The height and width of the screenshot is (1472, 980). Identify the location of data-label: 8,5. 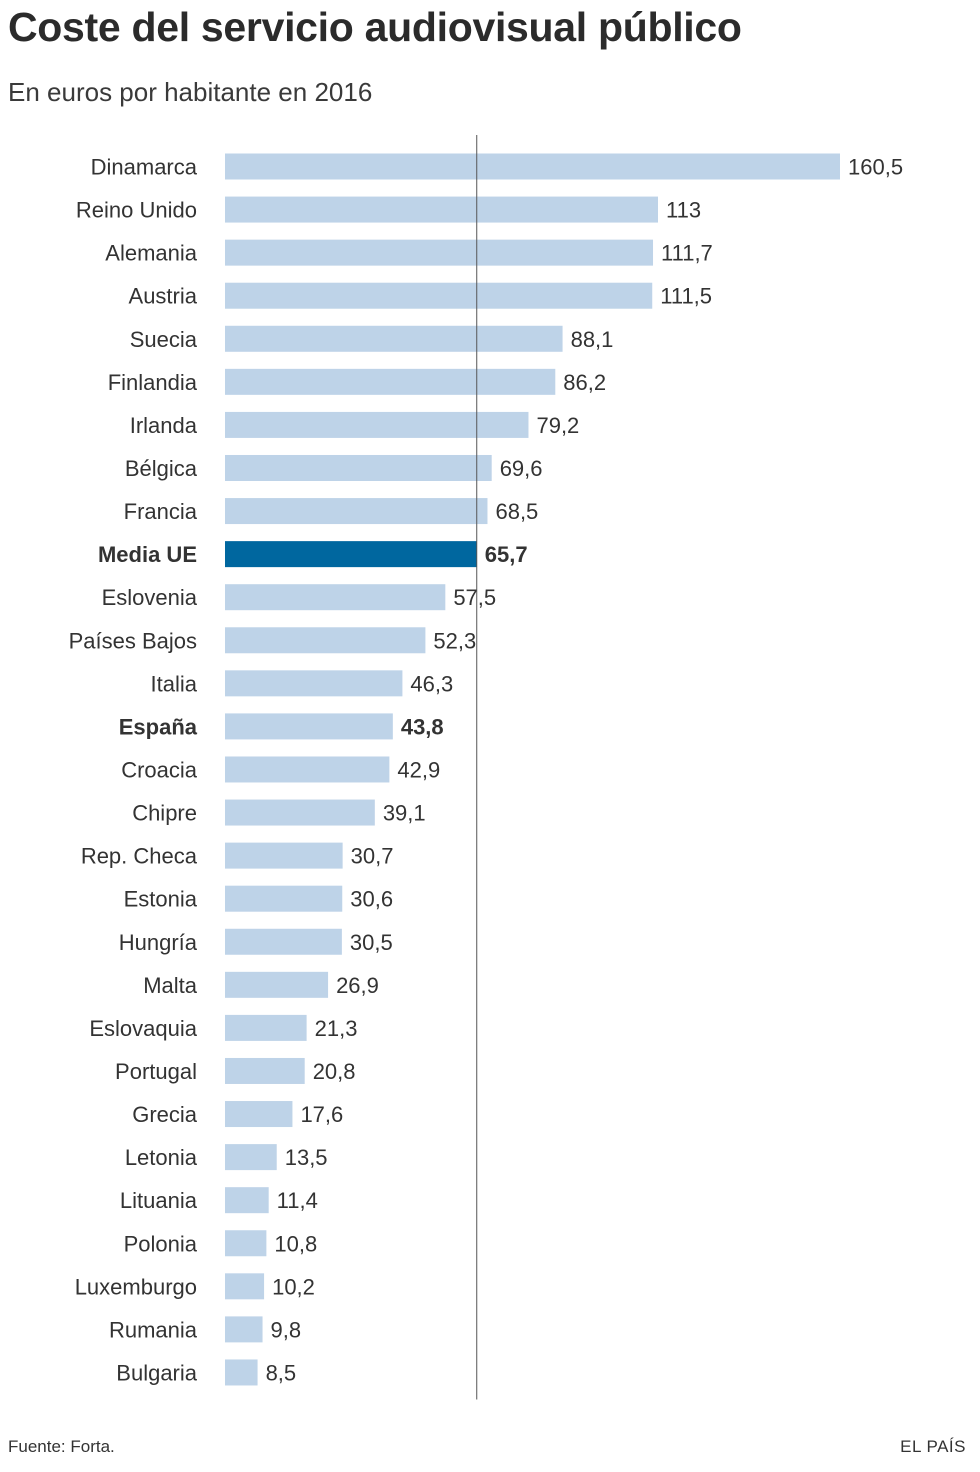
(281, 1372).